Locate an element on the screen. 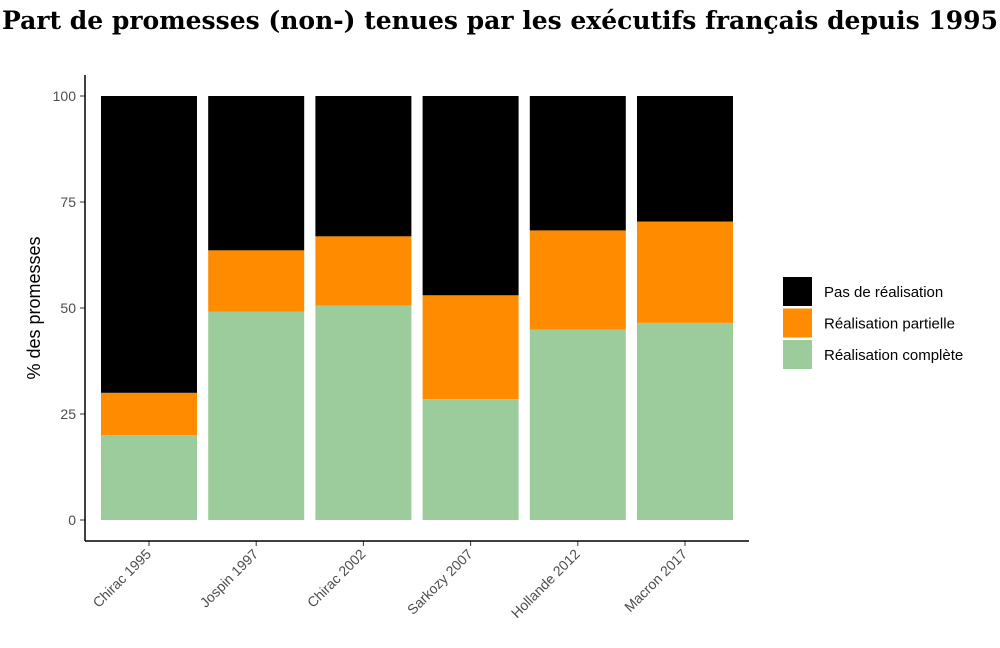  x-tick-label: Macron 2017 is located at coordinates (655, 580).